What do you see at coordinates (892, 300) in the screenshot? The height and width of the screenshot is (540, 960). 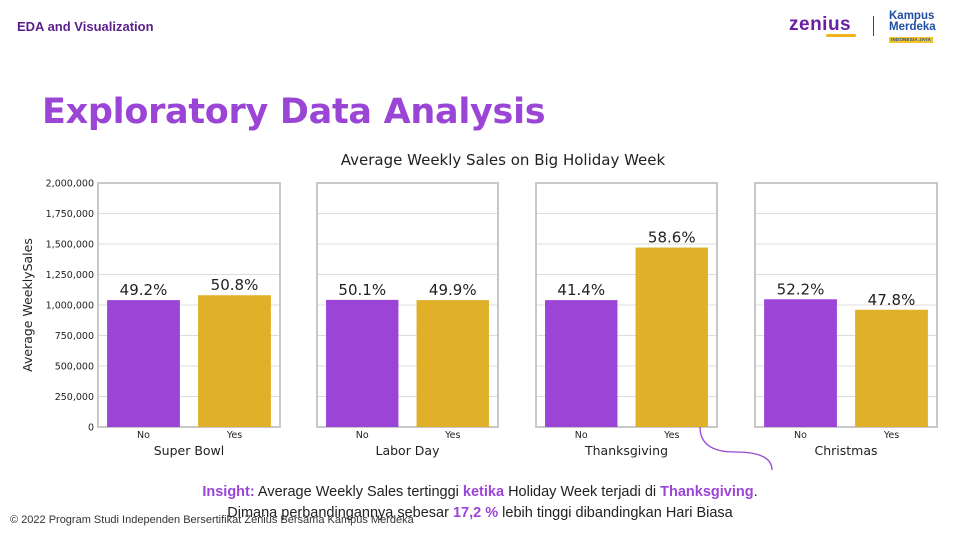 I see `data-label: 47.8%` at bounding box center [892, 300].